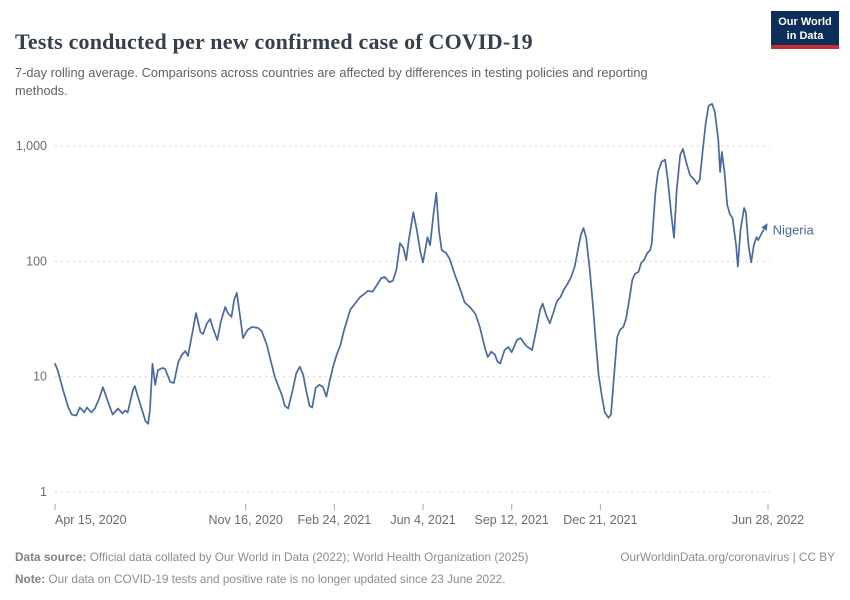 The width and height of the screenshot is (850, 600). Describe the element at coordinates (768, 520) in the screenshot. I see `x-tick-label: Jun 28, 2022` at that location.